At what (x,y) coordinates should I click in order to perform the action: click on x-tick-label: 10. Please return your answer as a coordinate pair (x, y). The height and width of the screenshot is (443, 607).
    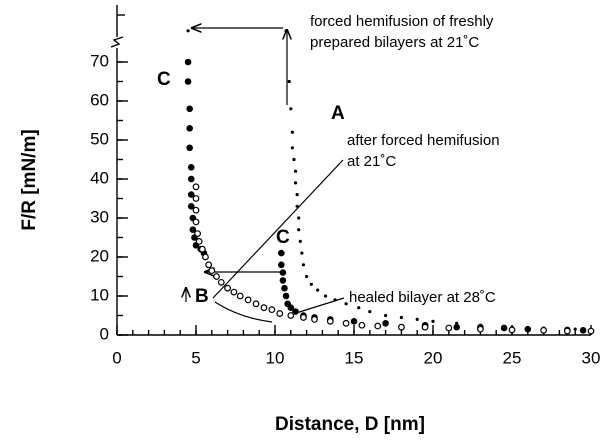
    Looking at the image, I should click on (275, 357).